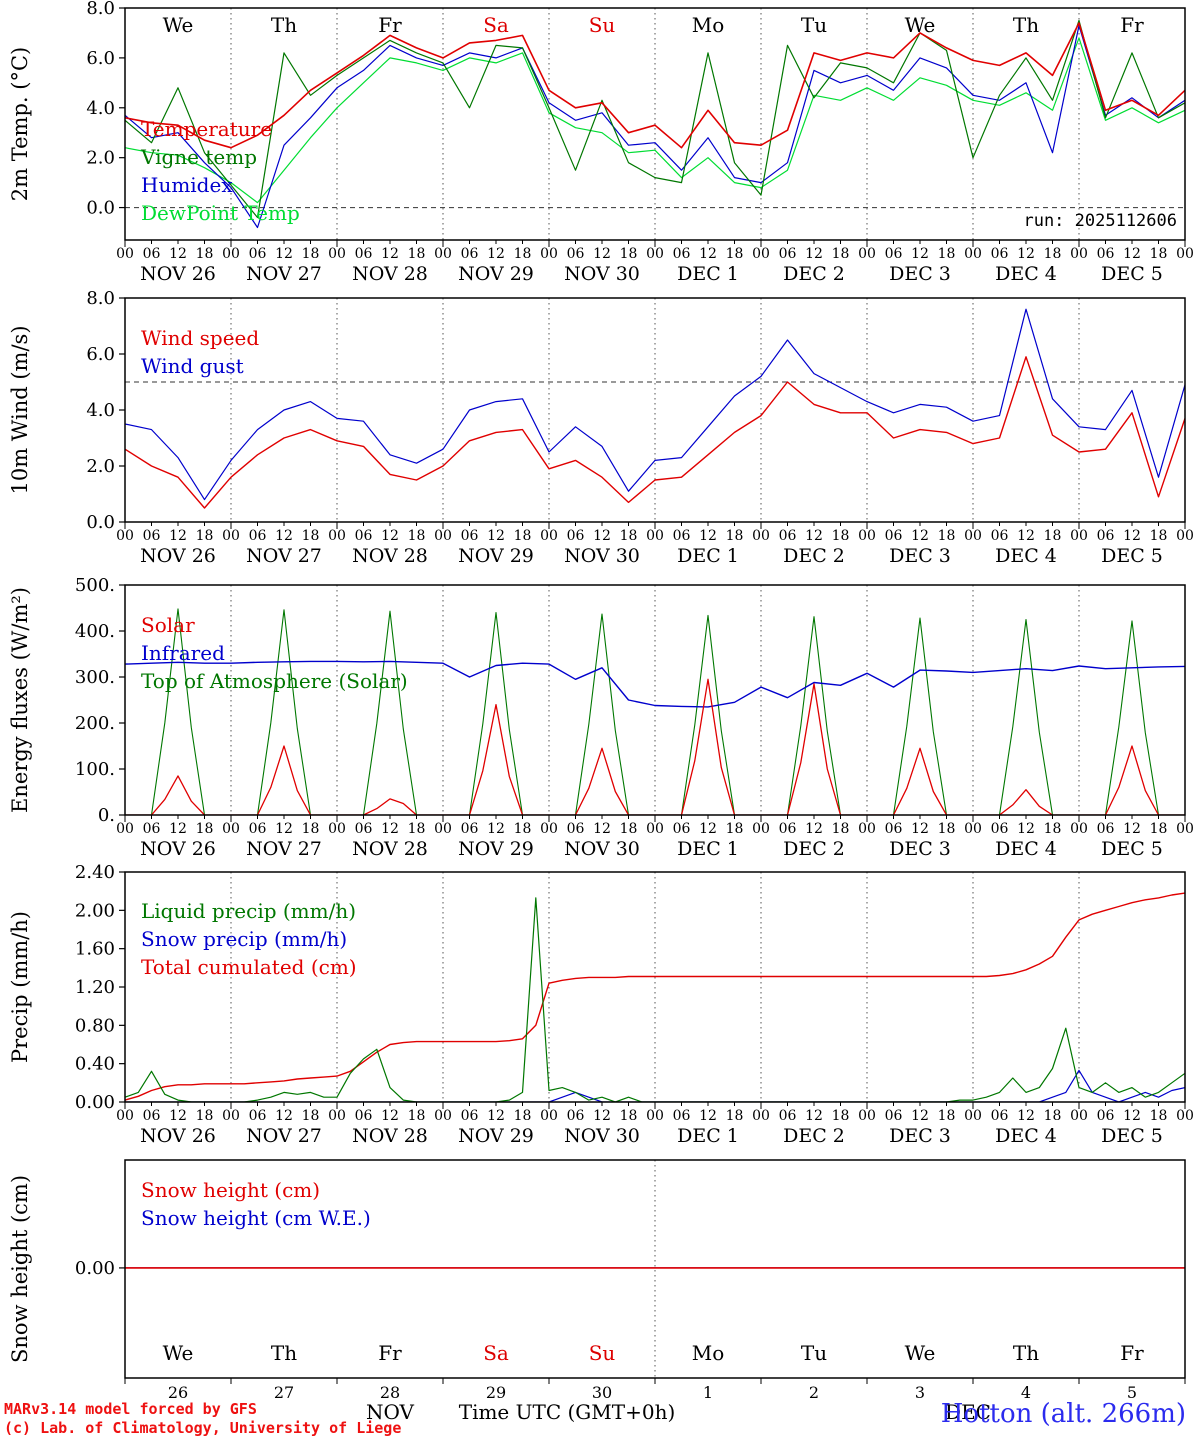 This screenshot has width=1194, height=1440. I want to click on legend-snow-precip-mm-h: Snow precip (mm/h), so click(244, 939).